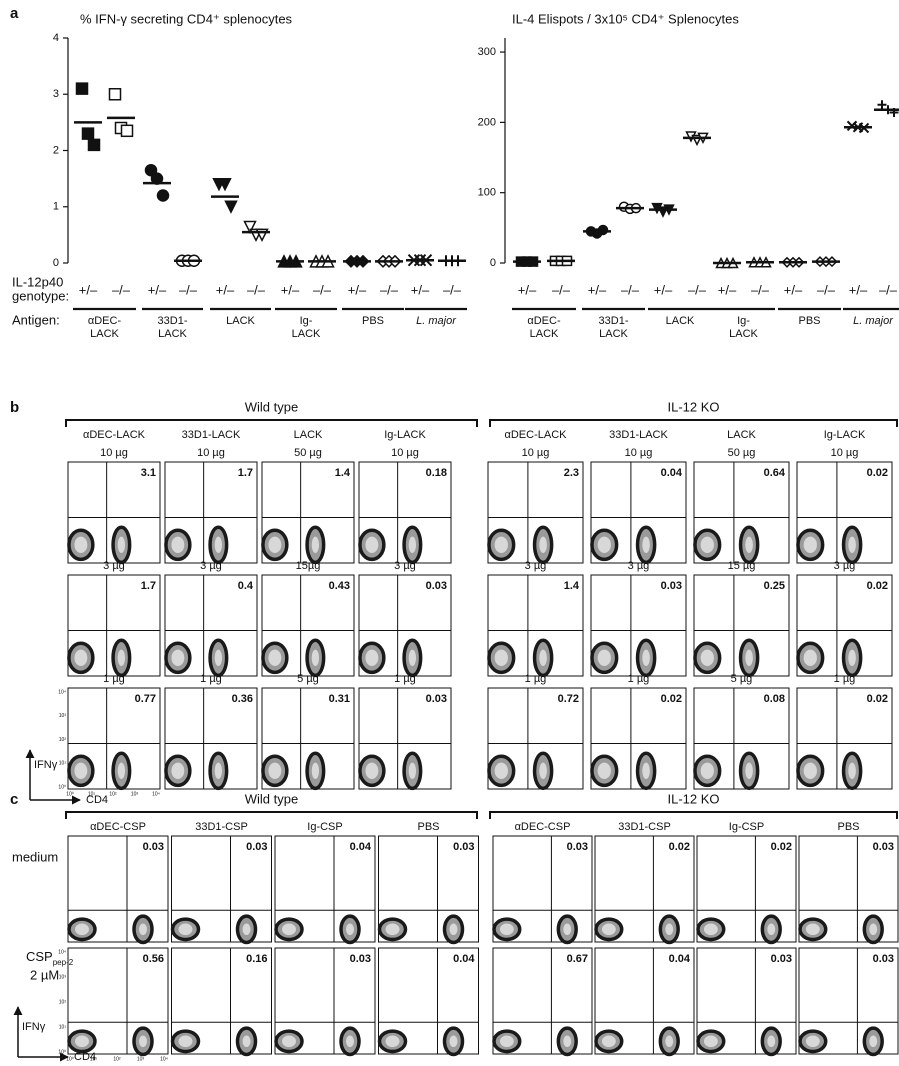 Image resolution: width=899 pixels, height=1066 pixels. Describe the element at coordinates (256, 959) in the screenshot. I see `quadrant-value: 0.16` at that location.